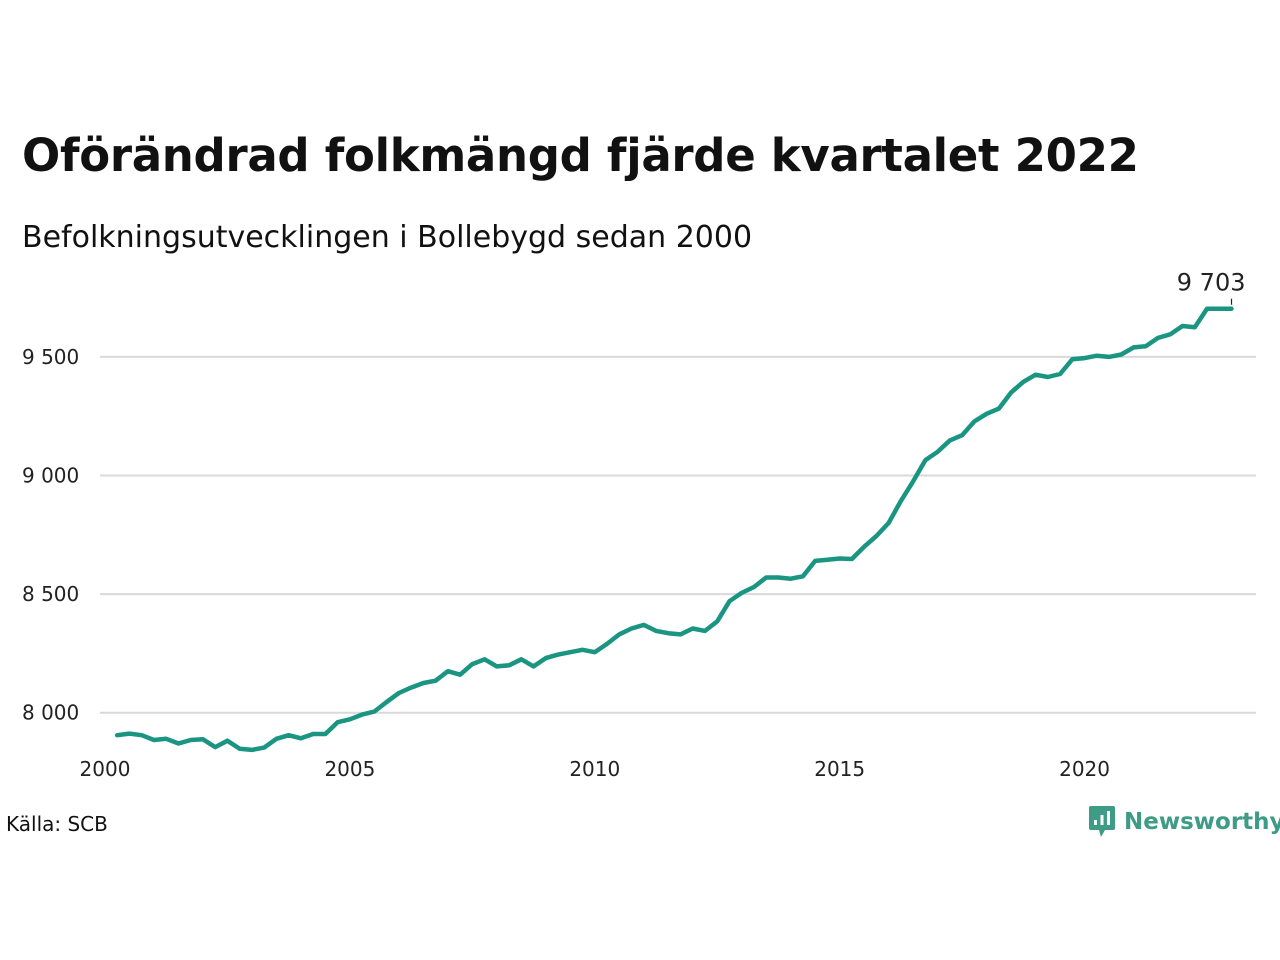 The height and width of the screenshot is (960, 1280). I want to click on x-tick-label: 2020, so click(1084, 769).